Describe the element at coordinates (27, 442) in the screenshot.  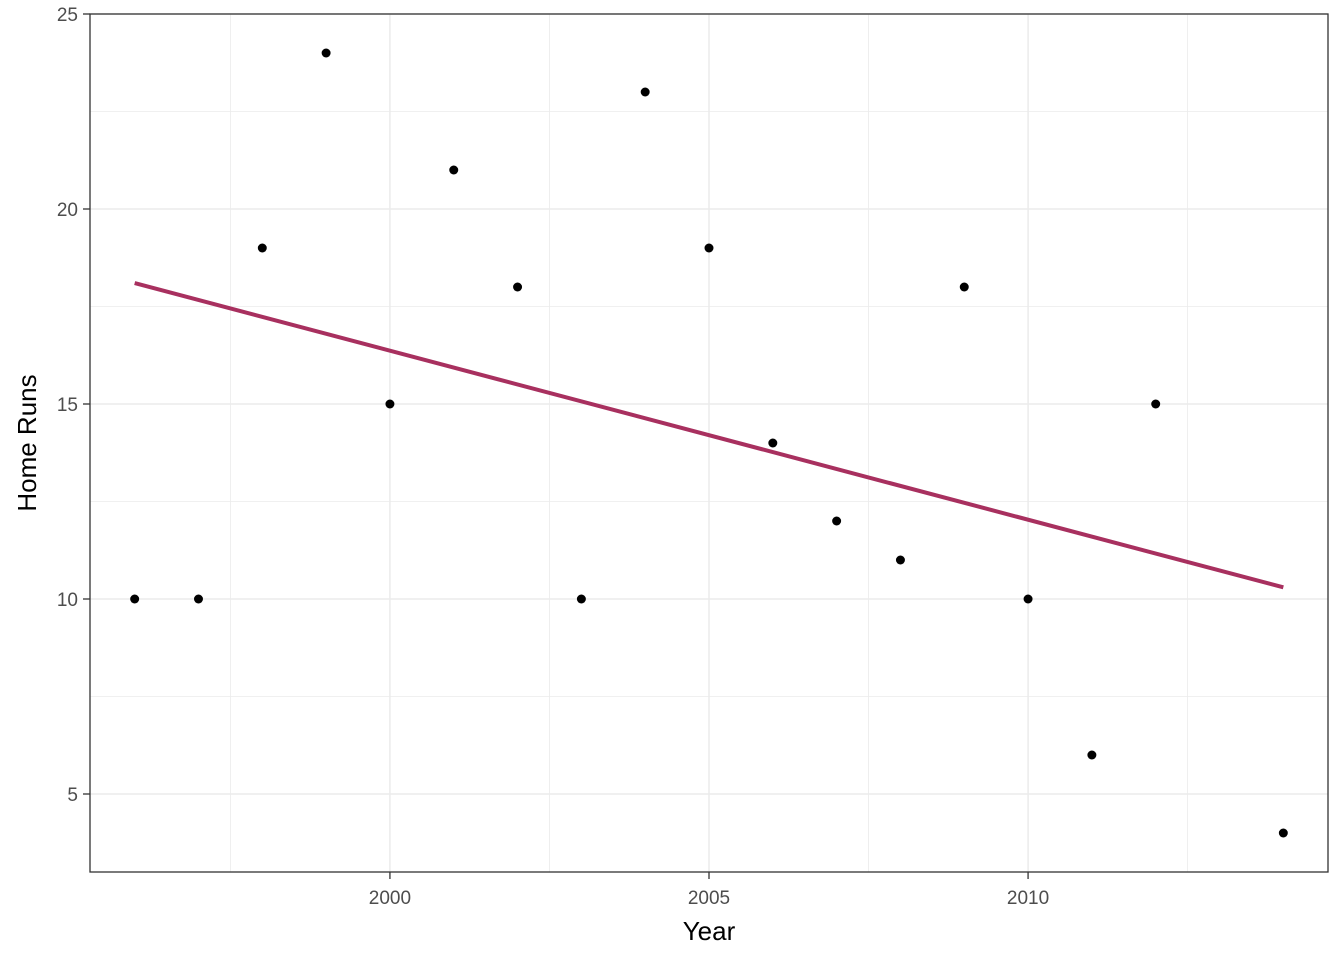
I see `y-axis-title: Home Runs` at that location.